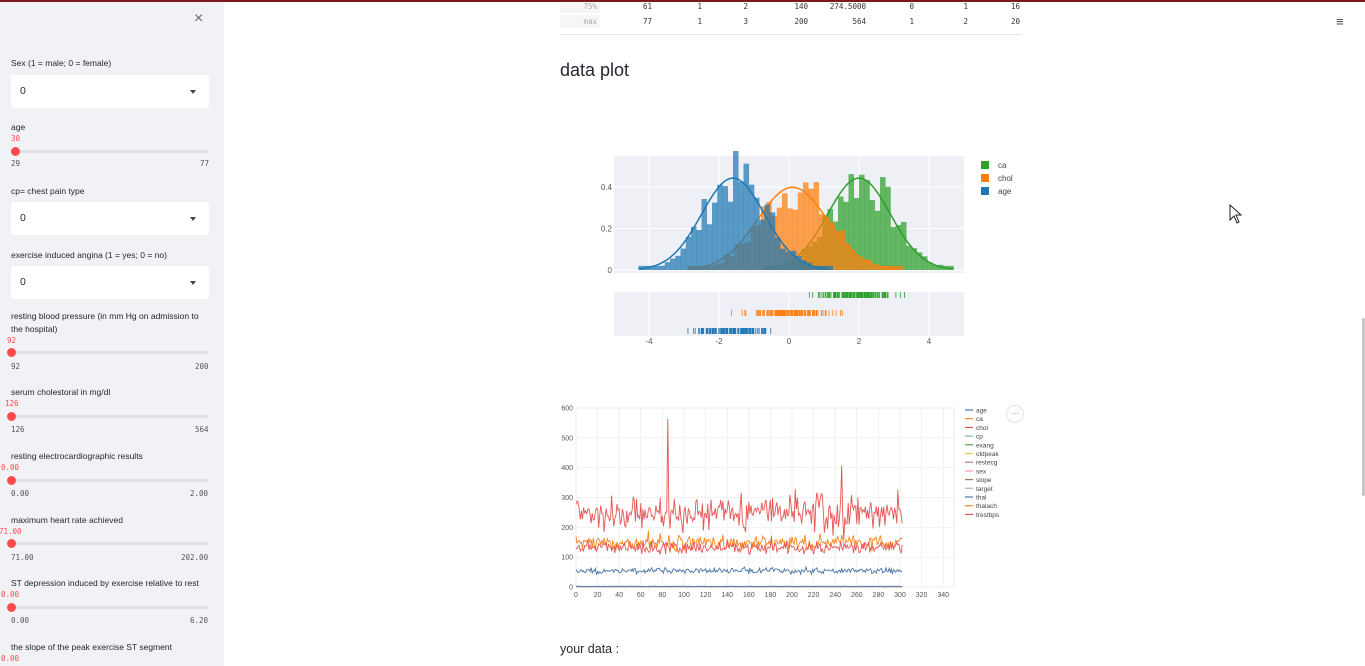 The width and height of the screenshot is (1365, 666). I want to click on x-tick-label: 220, so click(814, 595).